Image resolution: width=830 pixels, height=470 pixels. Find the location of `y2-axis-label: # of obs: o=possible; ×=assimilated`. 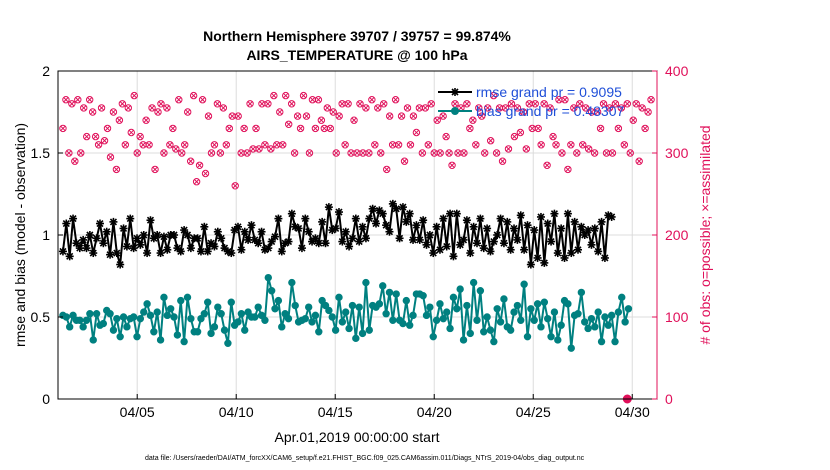

y2-axis-label: # of obs: o=possible; ×=assimilated is located at coordinates (705, 234).